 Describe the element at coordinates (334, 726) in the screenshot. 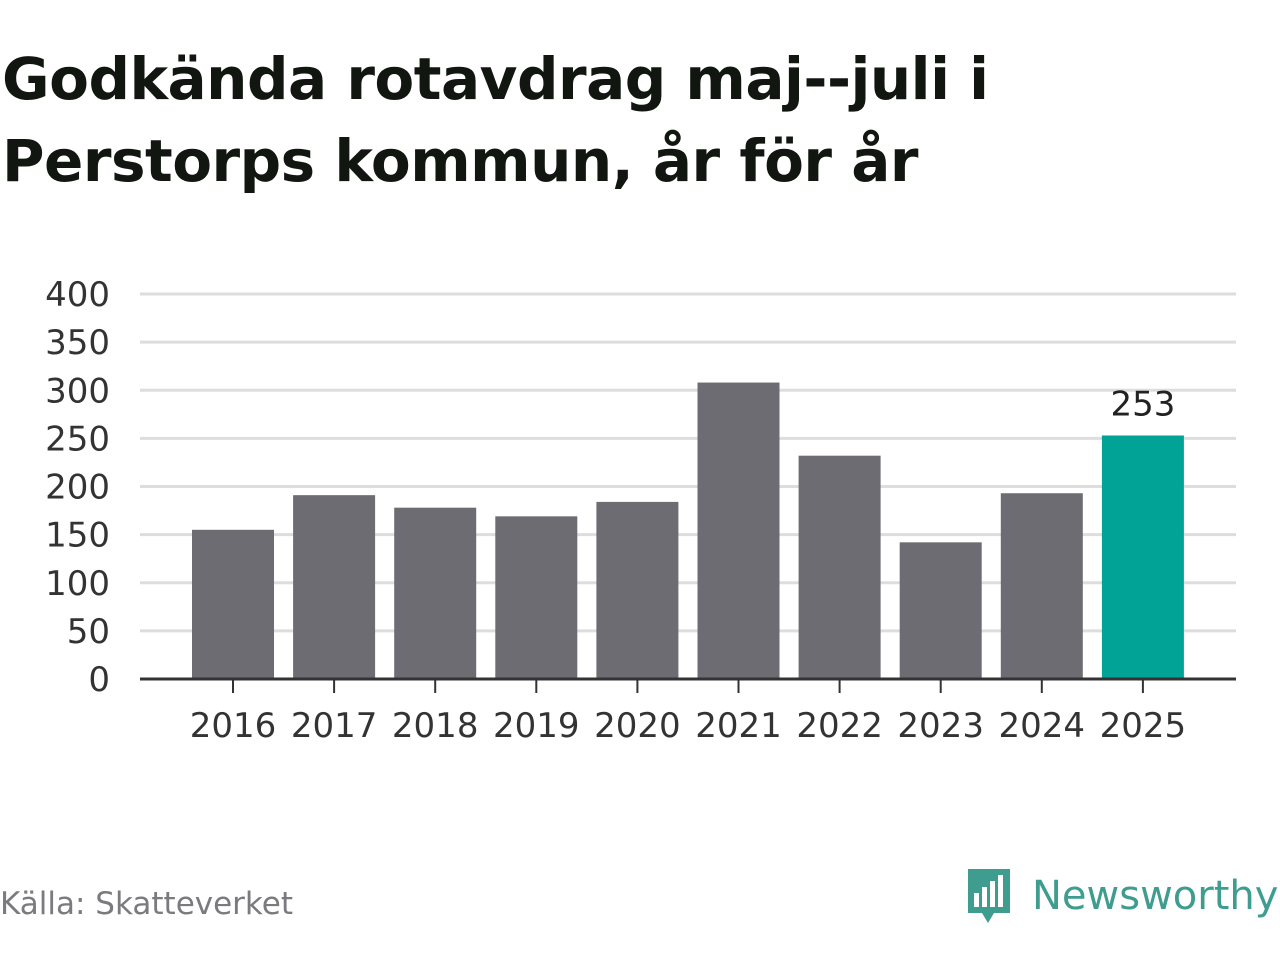

I see `x-tick-label: 2017` at that location.